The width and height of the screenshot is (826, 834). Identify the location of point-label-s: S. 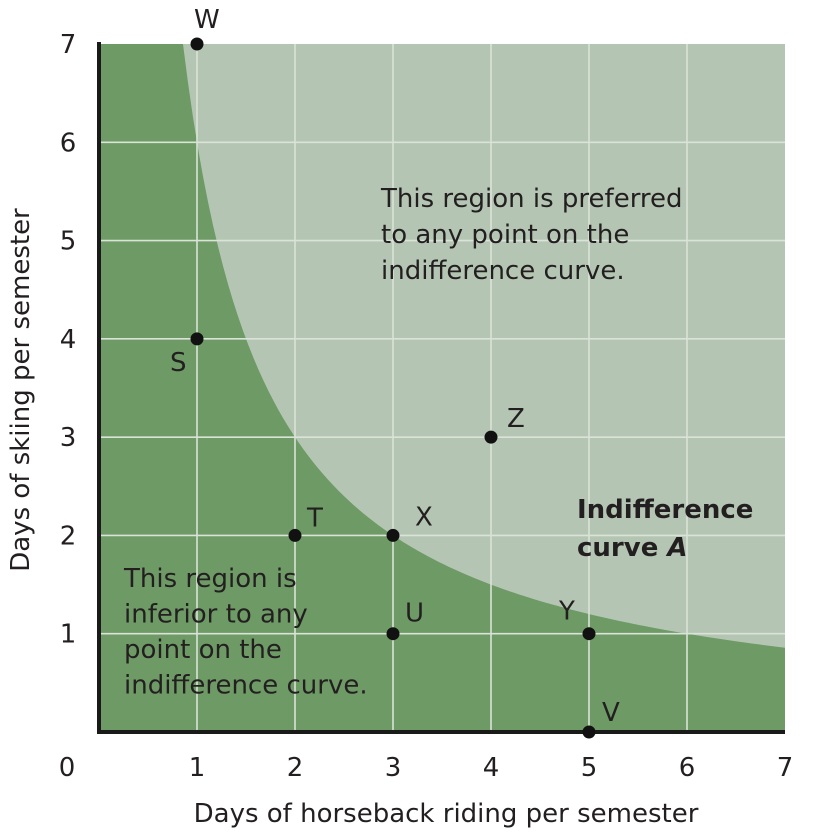
(178, 363).